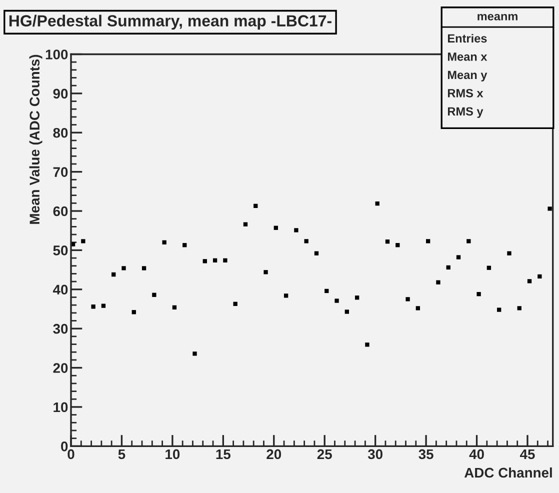  What do you see at coordinates (173, 454) in the screenshot?
I see `x-tick-label: 10` at bounding box center [173, 454].